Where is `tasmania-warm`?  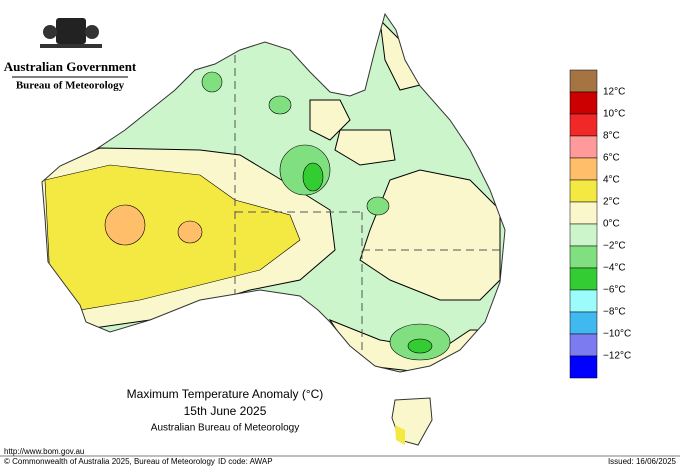
tasmania-warm is located at coordinates (400, 435).